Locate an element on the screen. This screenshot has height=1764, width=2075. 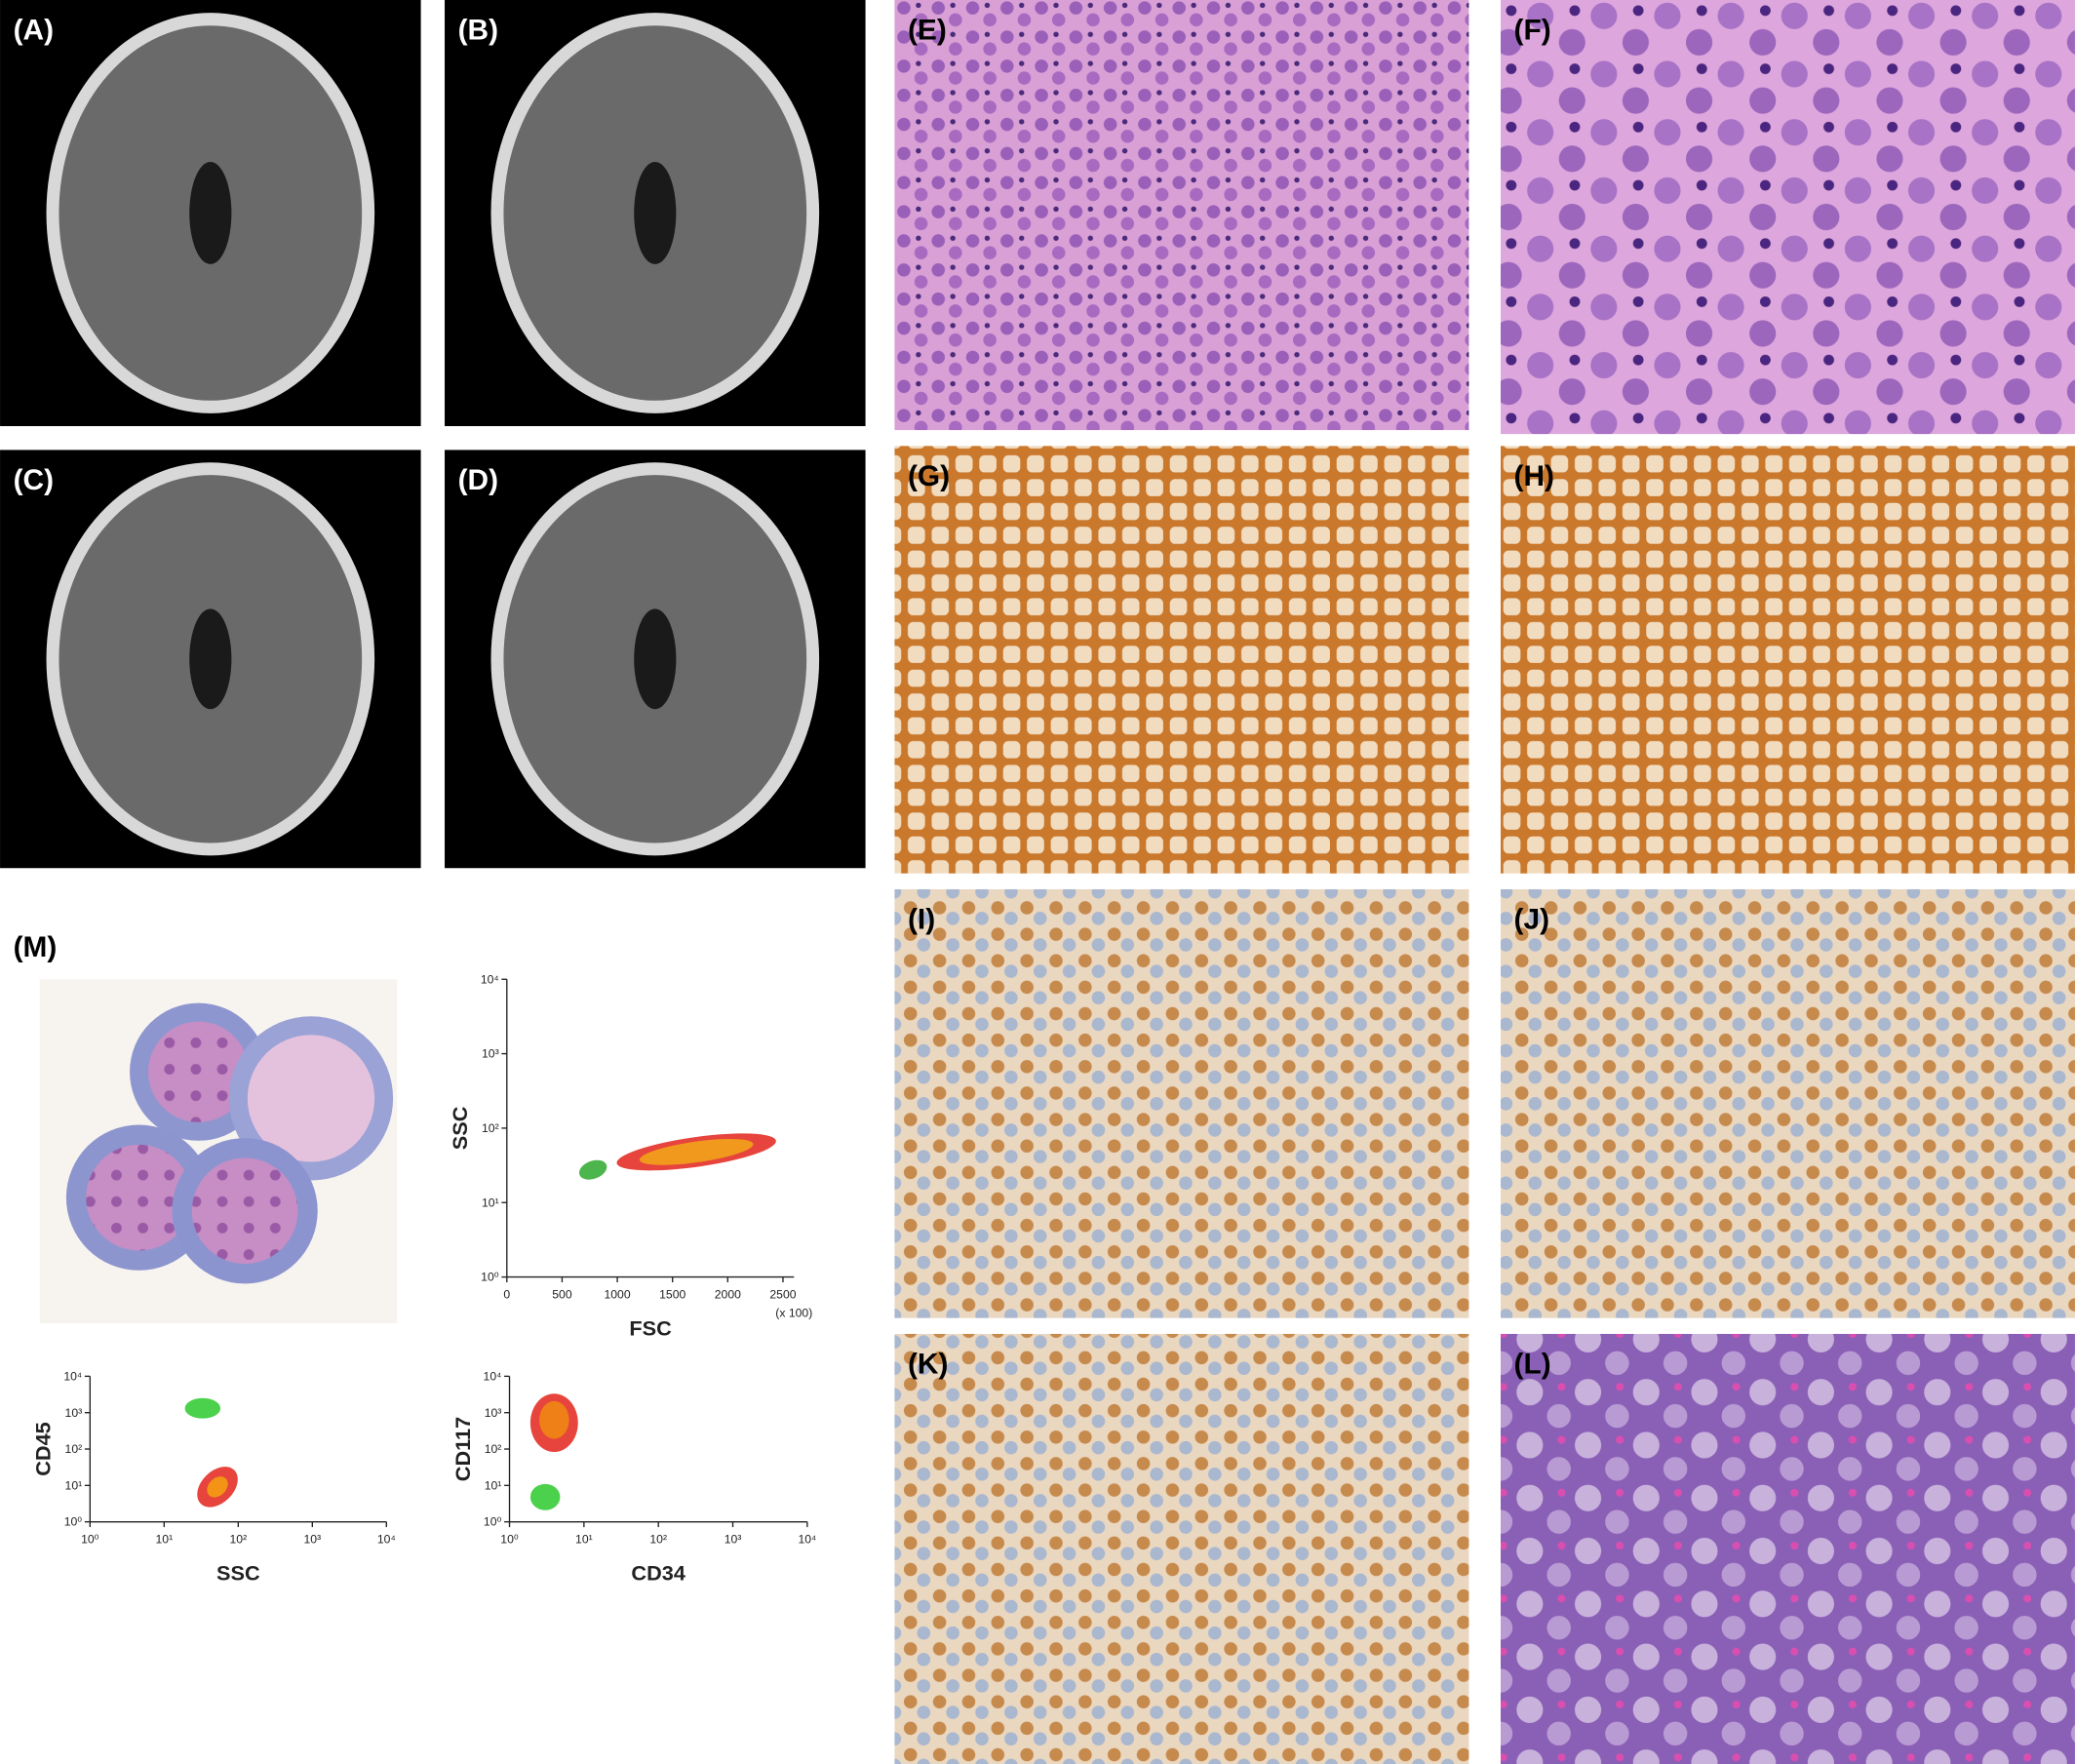
x-tick-label: 500 is located at coordinates (562, 1294).